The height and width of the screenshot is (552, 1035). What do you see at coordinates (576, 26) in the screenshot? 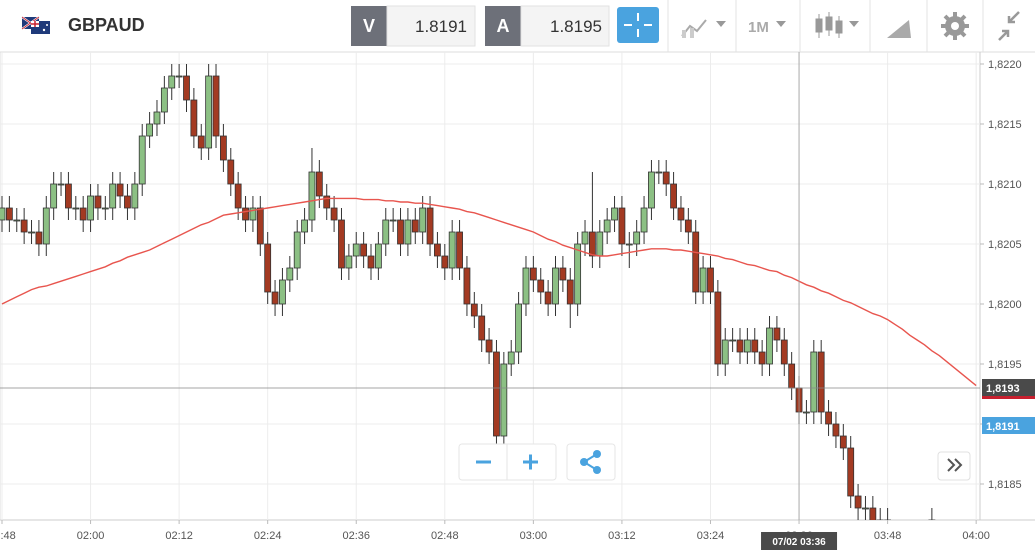
I see `buy-price: 1.8195` at bounding box center [576, 26].